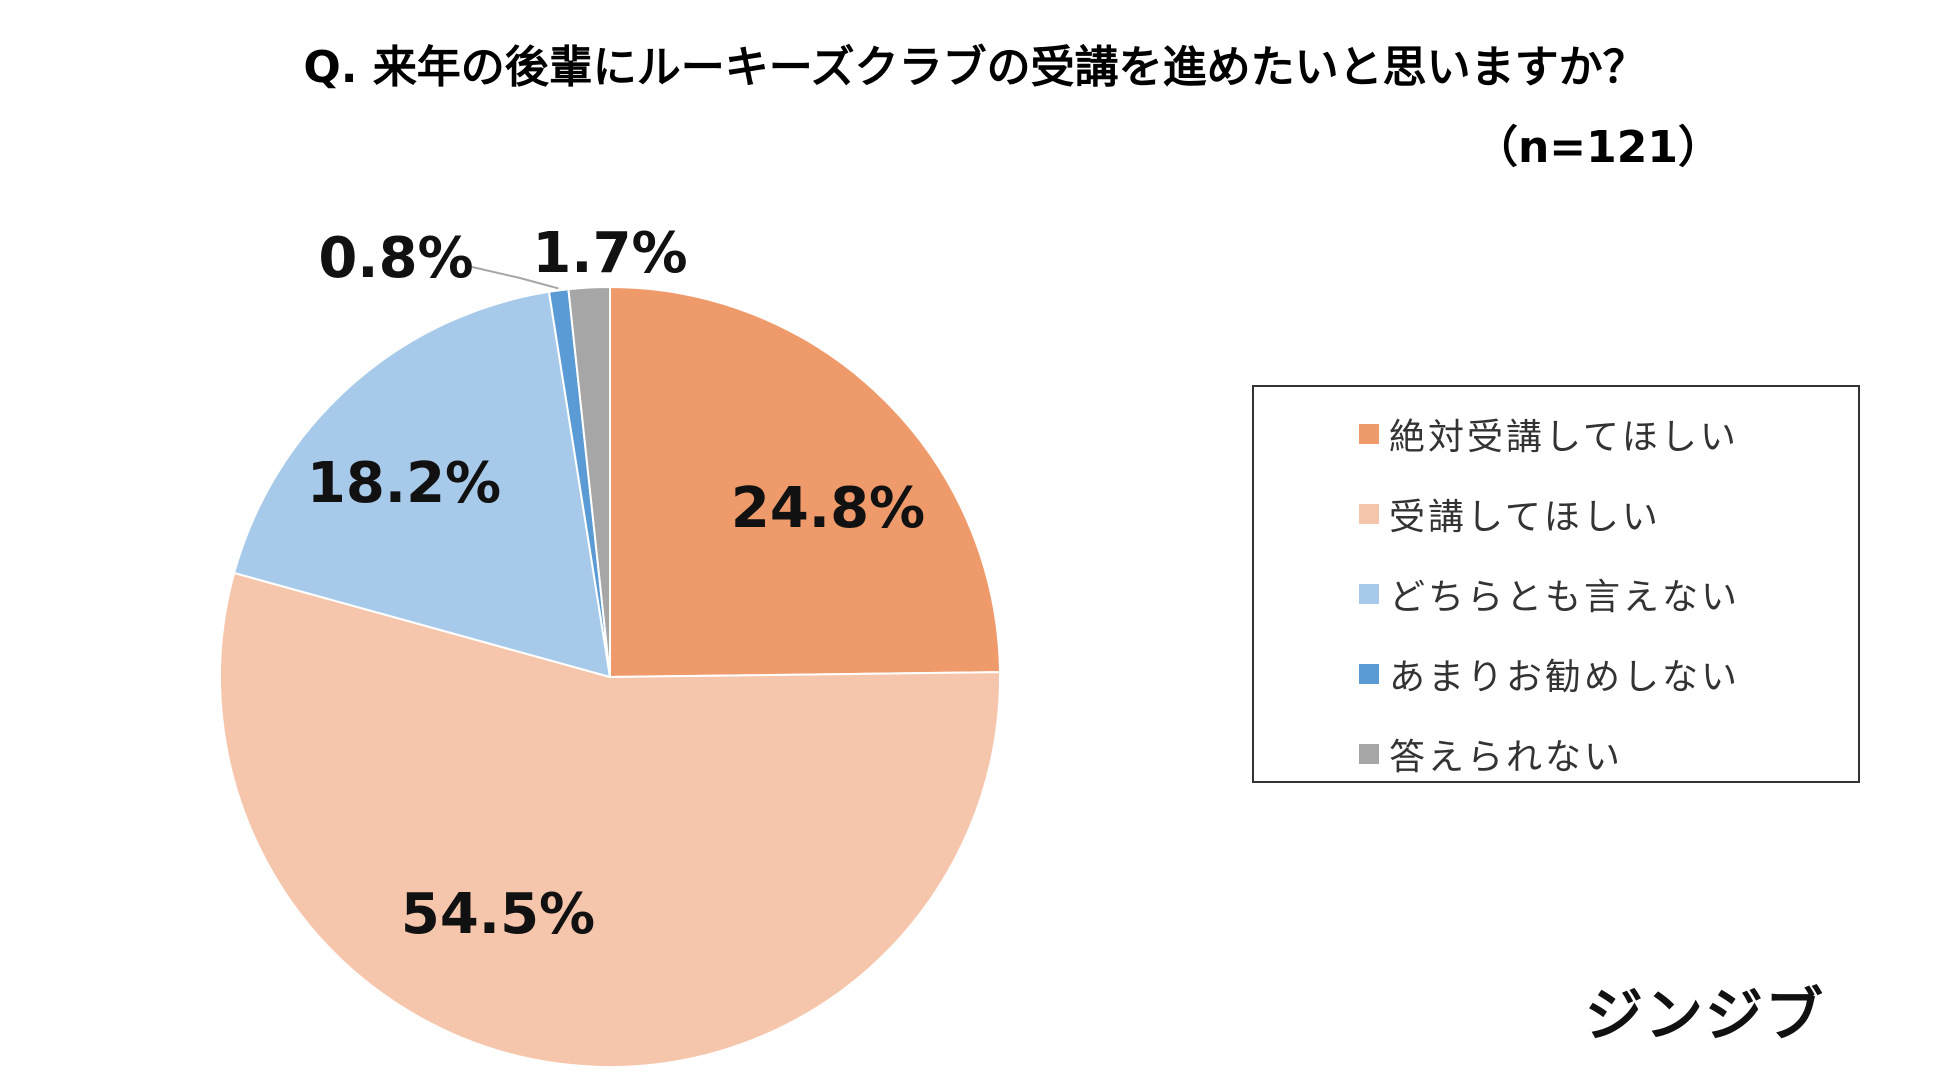  I want to click on chart-title: Q. 来年の後輩にルーキーズクラブの受講を進めたいと思いますか？, so click(975, 67).